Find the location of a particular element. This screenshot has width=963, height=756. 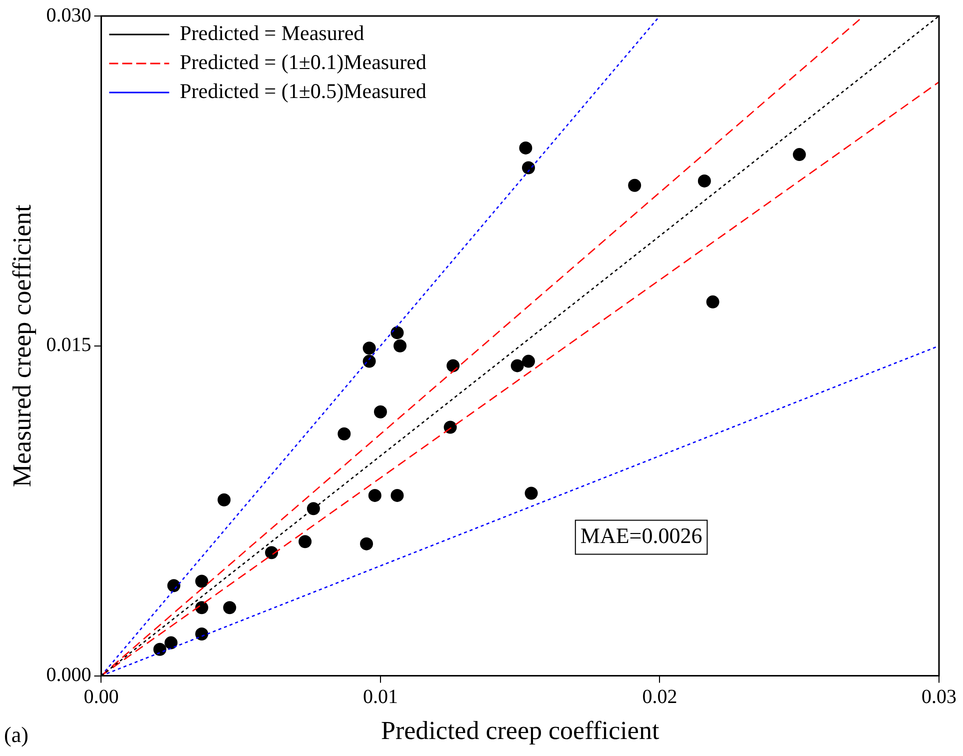

y-axis-title: Measured creep coefficient is located at coordinates (21, 346).